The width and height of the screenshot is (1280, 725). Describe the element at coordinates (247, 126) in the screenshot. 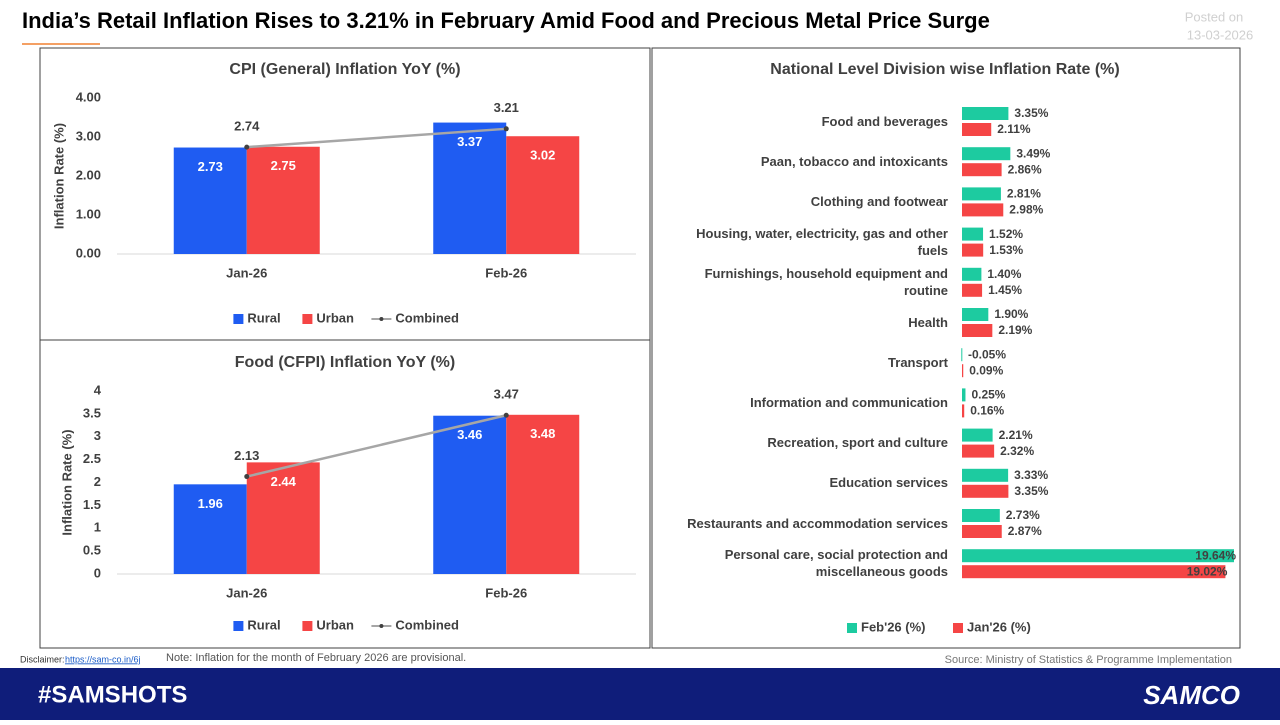

I see `data-label: 2.74` at that location.